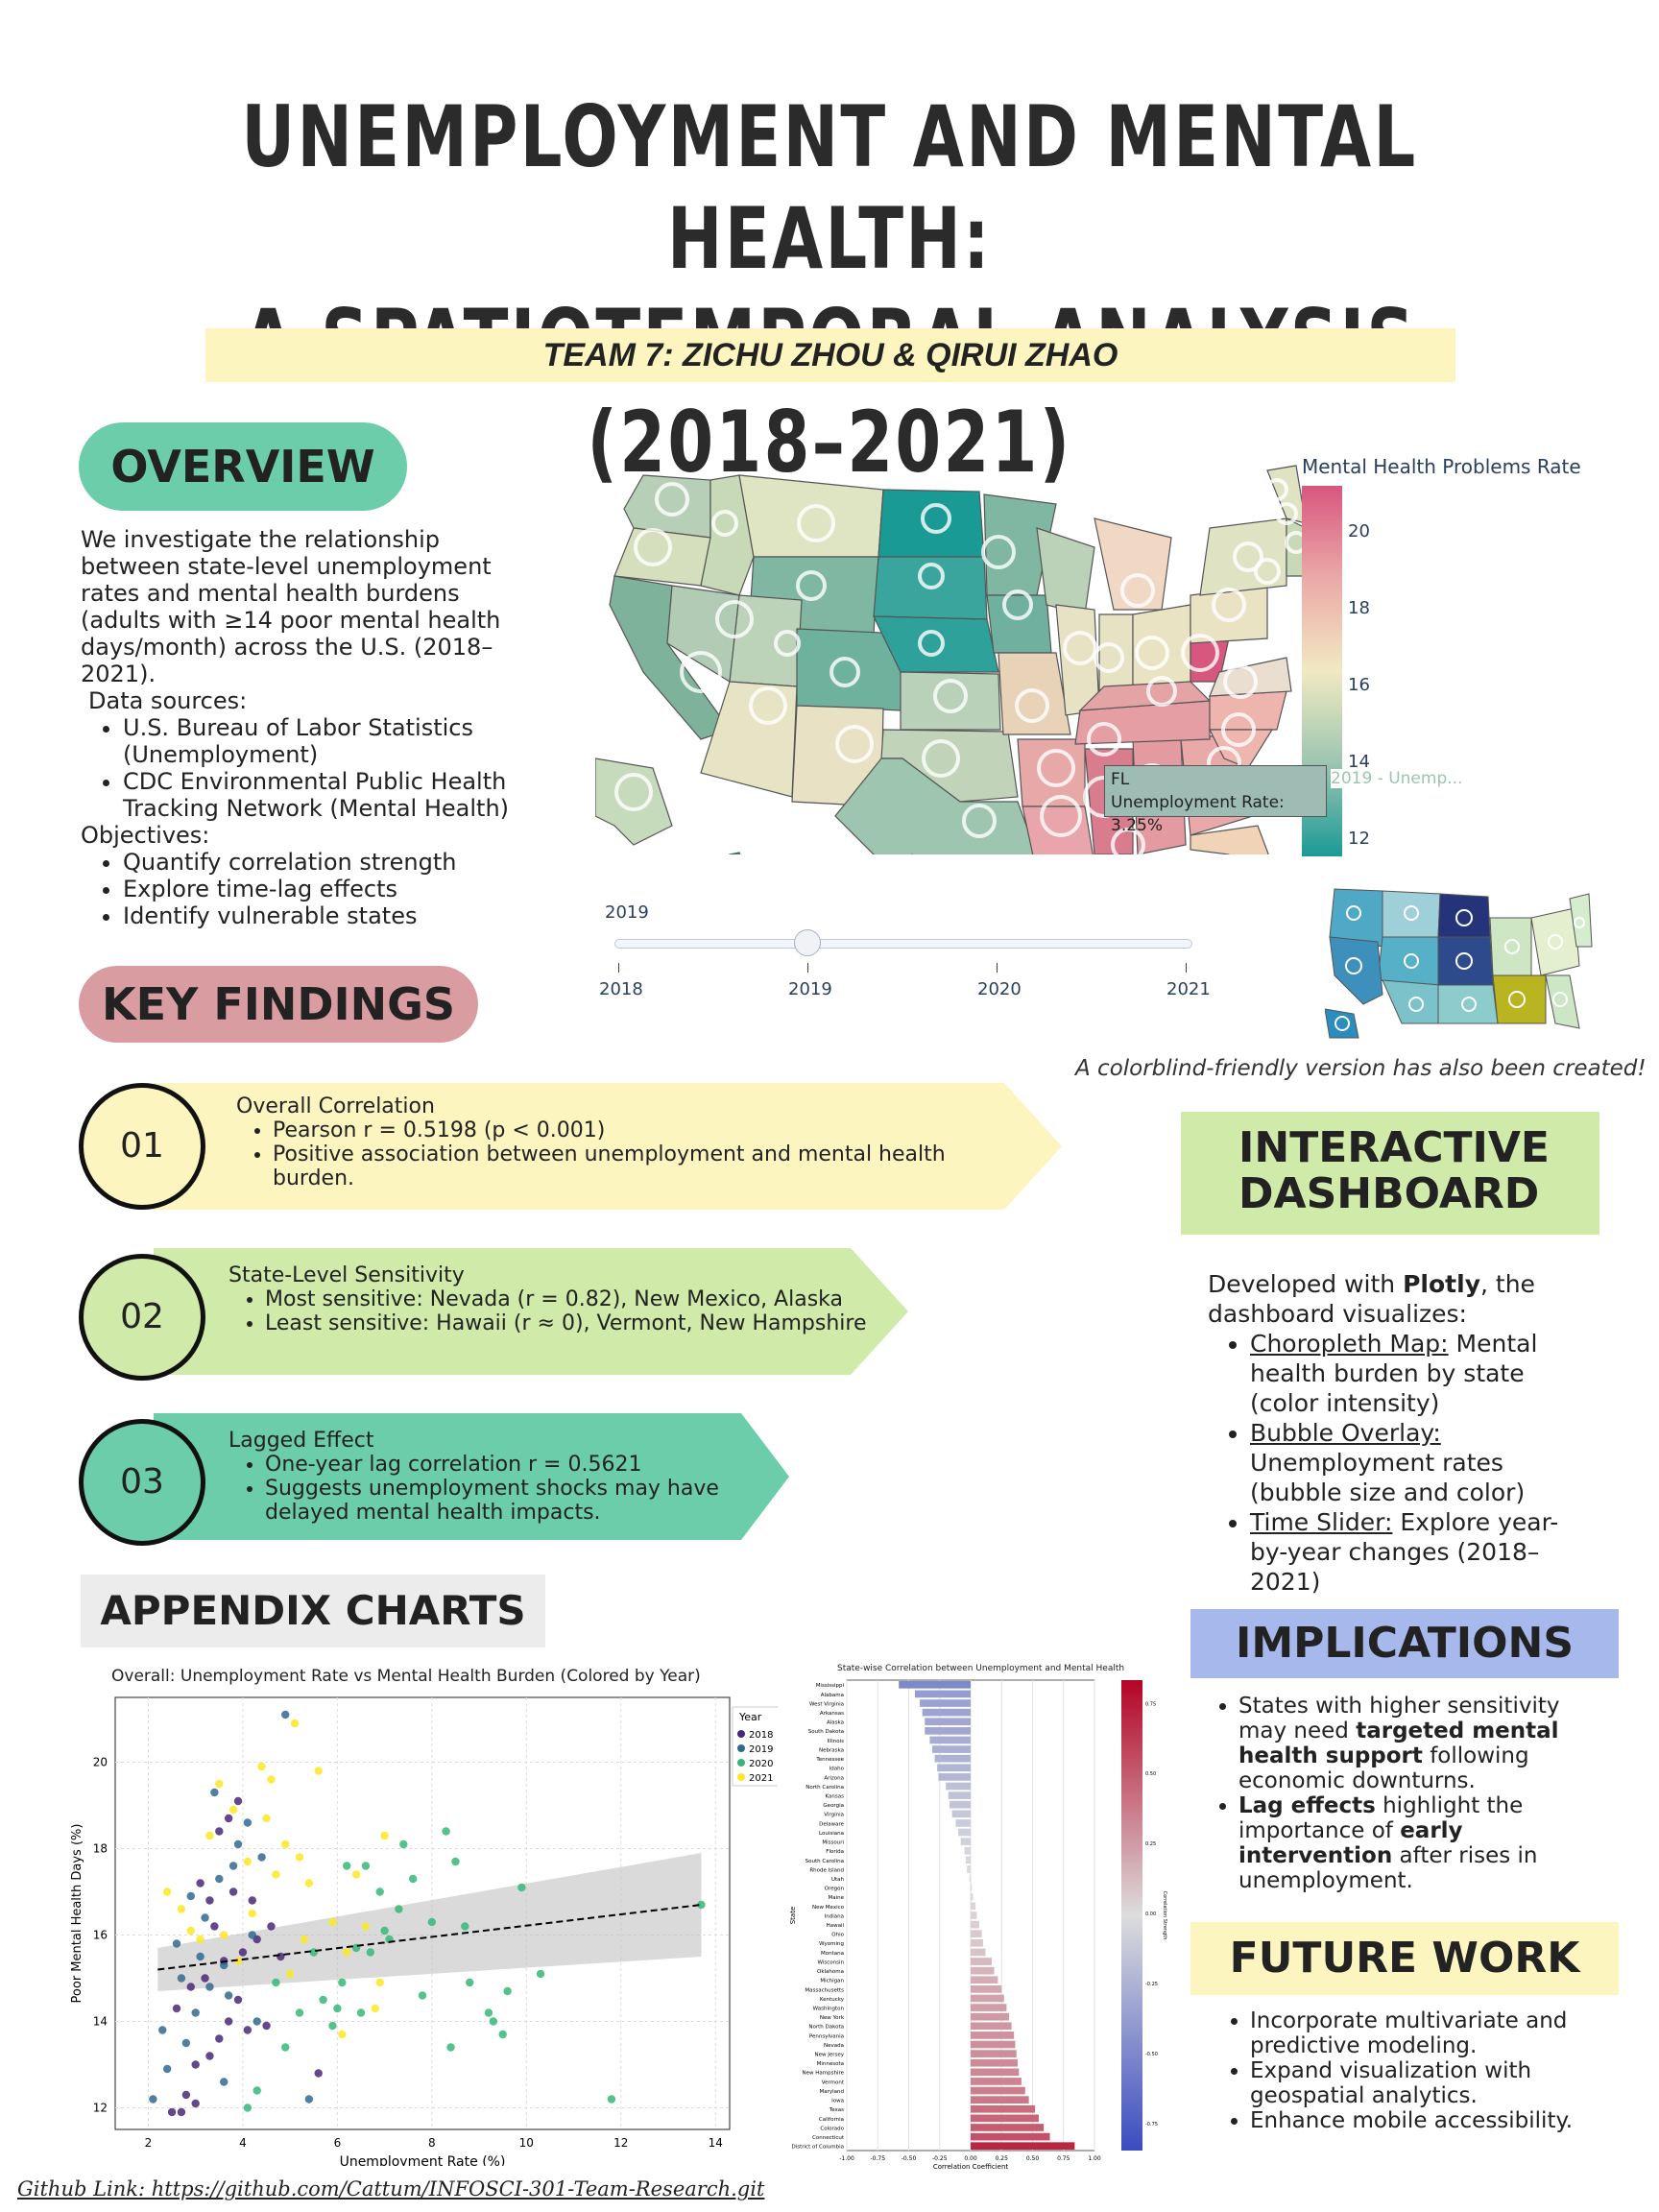  Describe the element at coordinates (826, 1704) in the screenshot. I see `state-label: West Virginia` at that location.